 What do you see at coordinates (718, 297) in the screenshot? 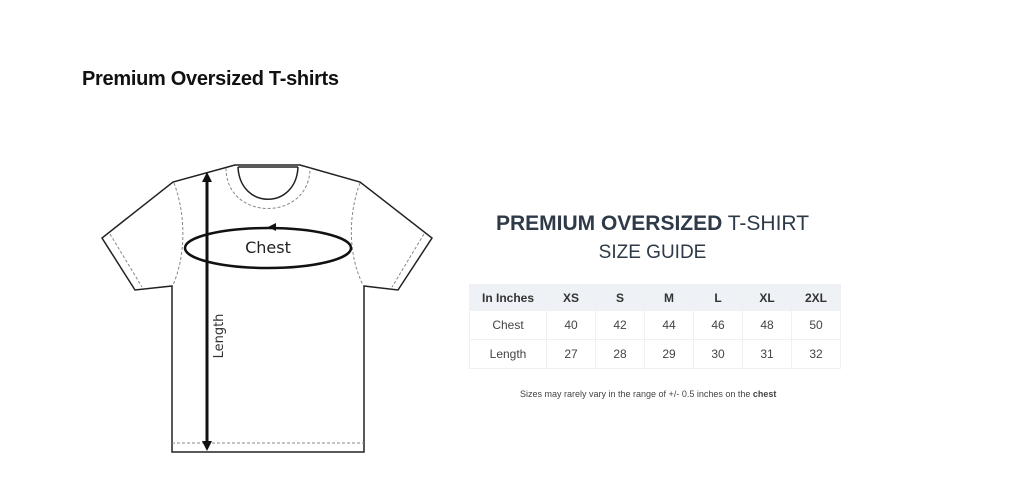
I see `header-cell: L` at bounding box center [718, 297].